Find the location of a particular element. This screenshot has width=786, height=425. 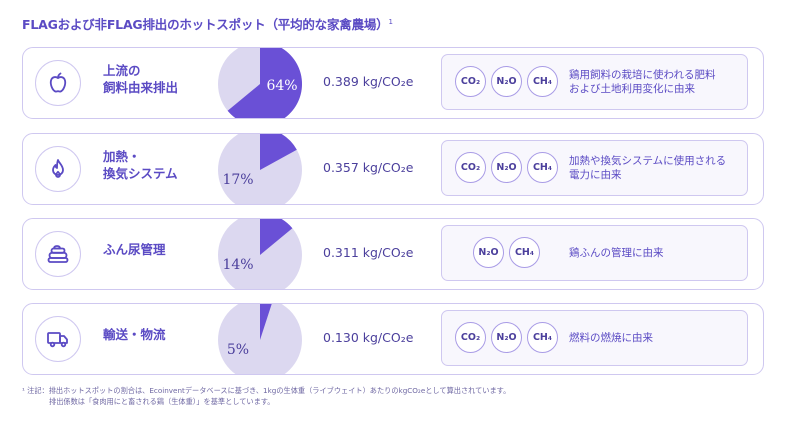

flame-icon is located at coordinates (58, 169).